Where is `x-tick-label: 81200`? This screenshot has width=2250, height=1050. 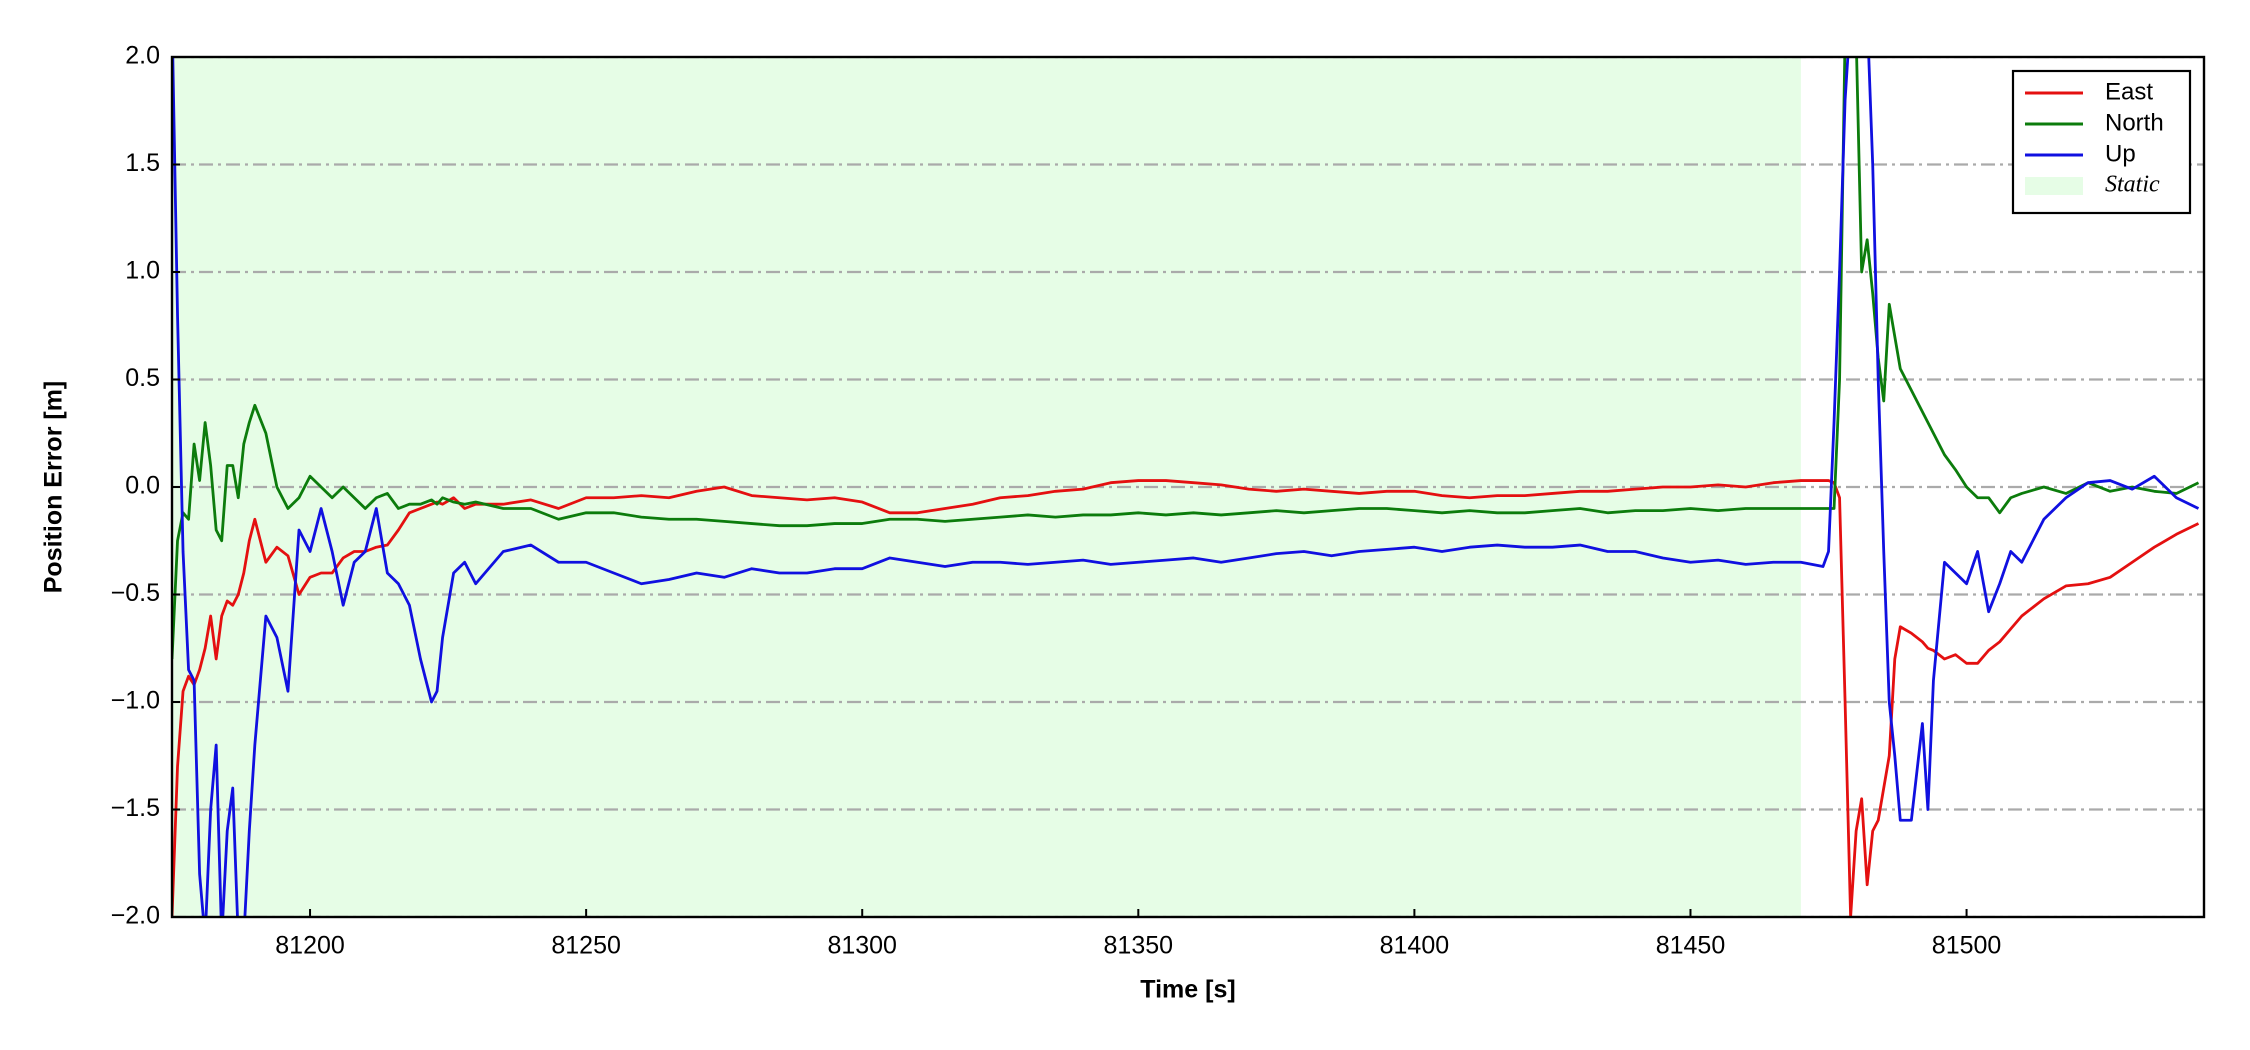
x-tick-label: 81200 is located at coordinates (310, 946).